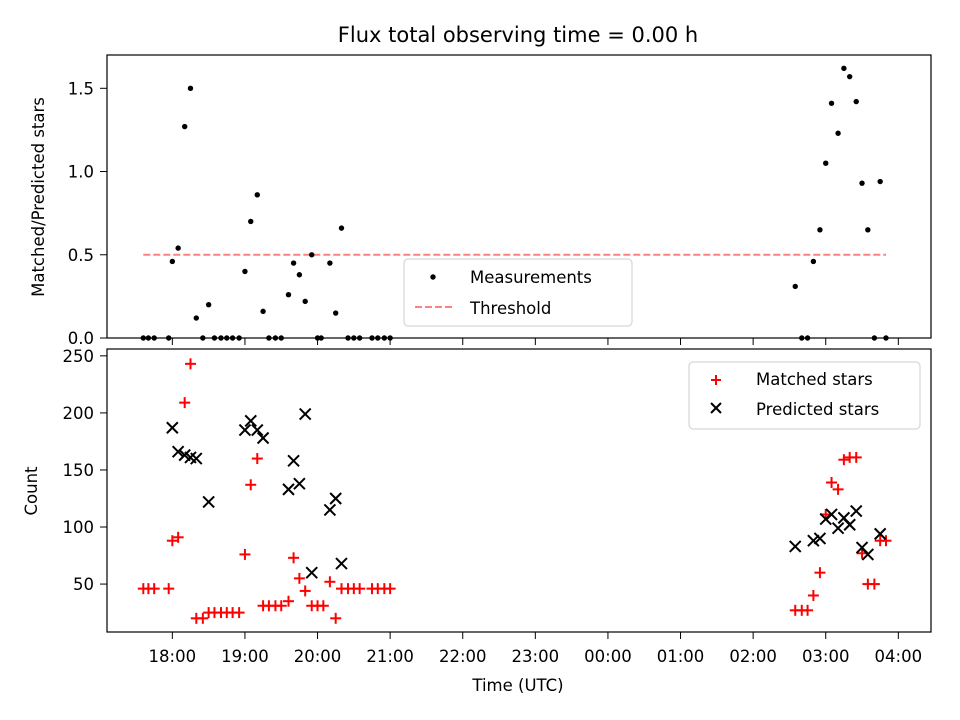 This screenshot has width=960, height=720. Describe the element at coordinates (716, 408) in the screenshot. I see `legend-predicted-marker` at that location.